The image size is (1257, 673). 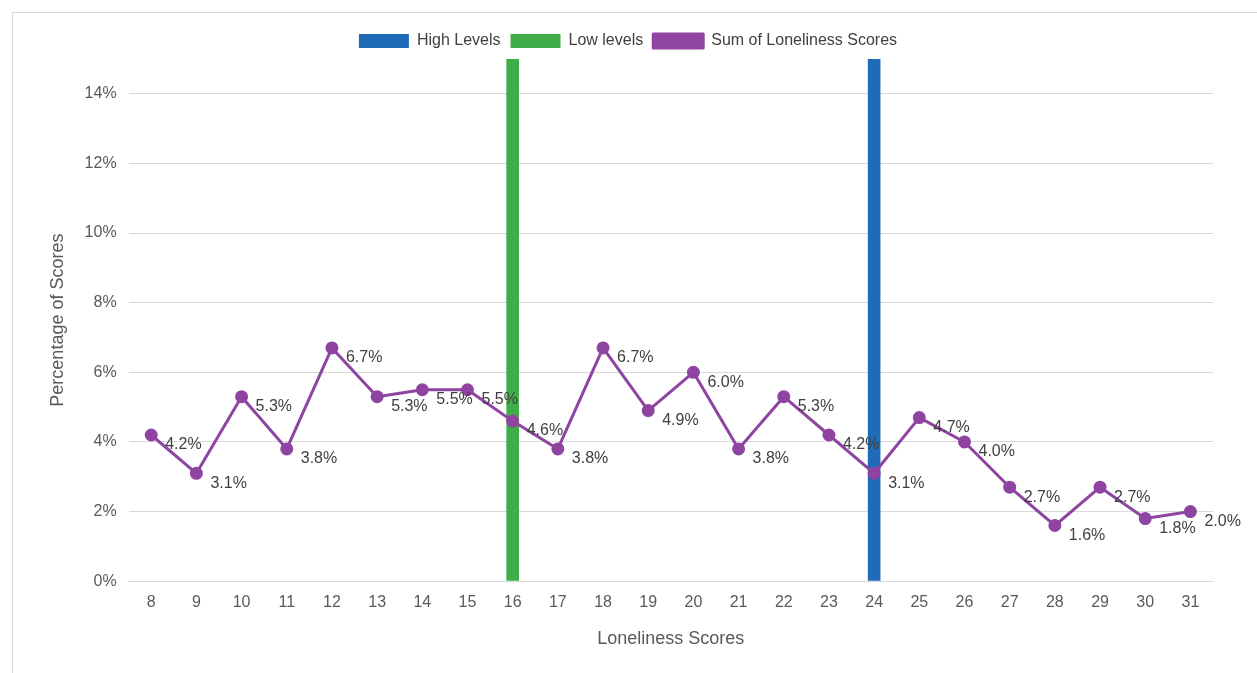 I want to click on y-axis-title: Percentage of Scores, so click(x=56, y=320).